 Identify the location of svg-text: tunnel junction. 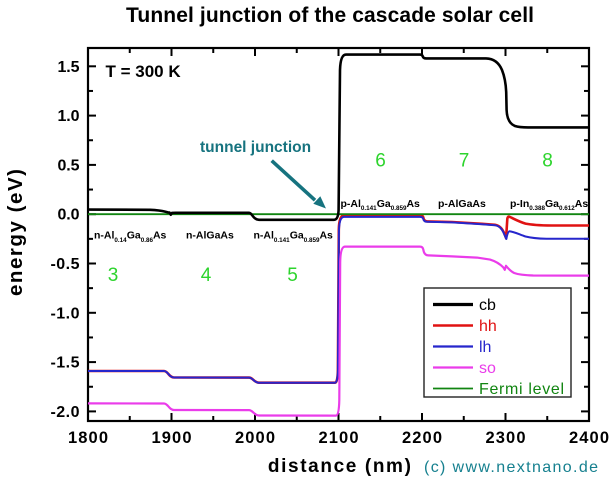
(255, 147).